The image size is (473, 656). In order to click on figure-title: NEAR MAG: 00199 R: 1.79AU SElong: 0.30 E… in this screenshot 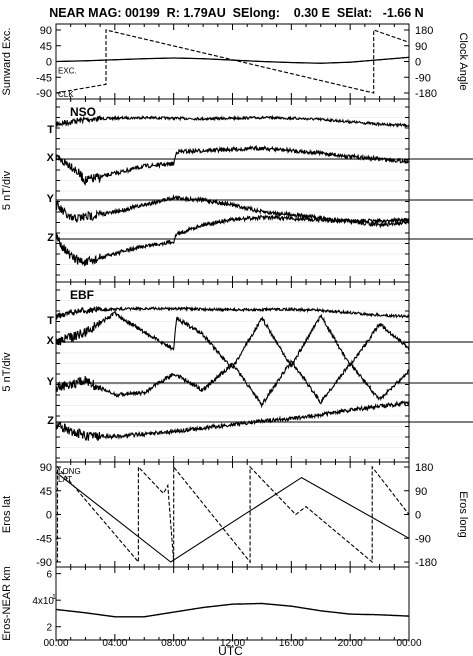, I will do `click(236, 13)`.